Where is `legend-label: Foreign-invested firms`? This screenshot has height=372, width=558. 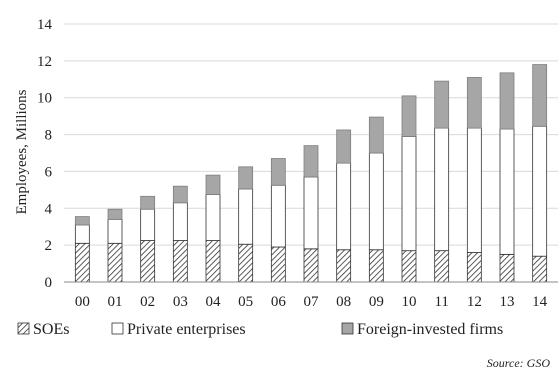 legend-label: Foreign-invested firms is located at coordinates (430, 329).